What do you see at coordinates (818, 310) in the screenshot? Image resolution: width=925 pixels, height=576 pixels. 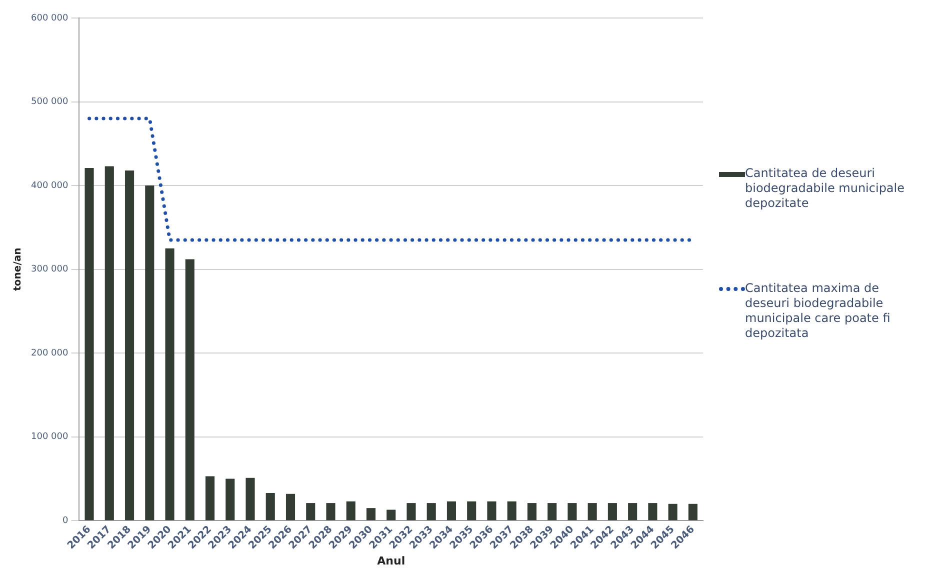 I see `legend-label: Cantitatea maxima de deseuri biodegradabile municipale care poate fi depozitata` at bounding box center [818, 310].